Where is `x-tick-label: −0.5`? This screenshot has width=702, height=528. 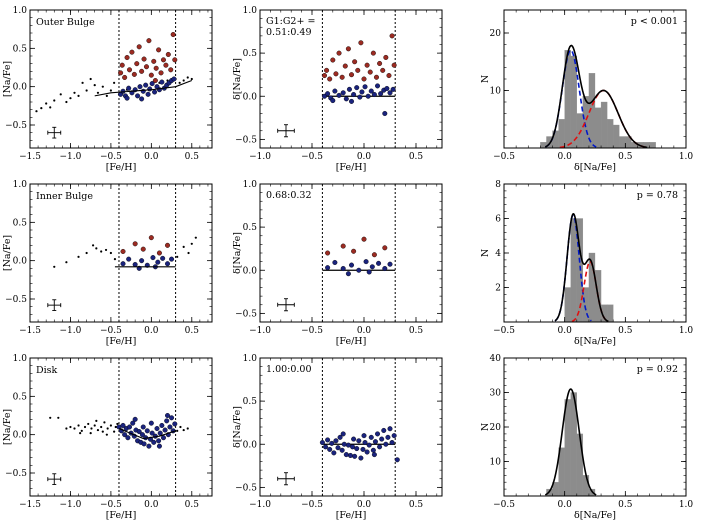
x-tick-label: −0.5 is located at coordinates (504, 505).